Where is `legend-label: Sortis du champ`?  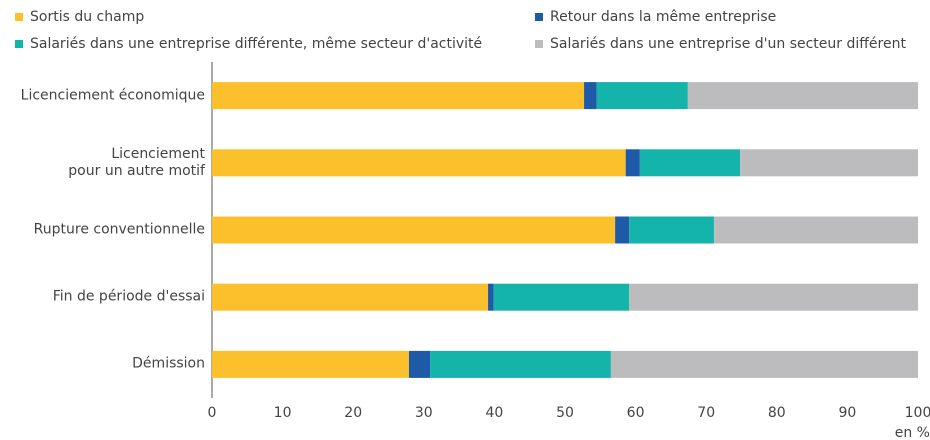 legend-label: Sortis du champ is located at coordinates (87, 17).